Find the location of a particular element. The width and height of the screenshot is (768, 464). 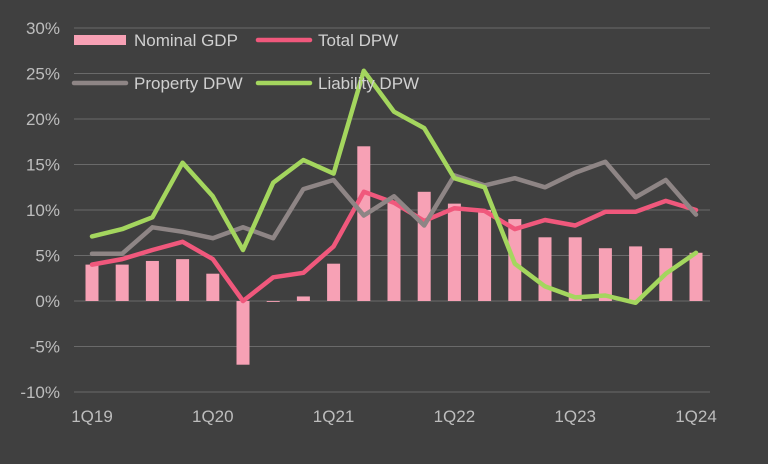

legend-label-liability-dpw: Liability DPW is located at coordinates (368, 83).